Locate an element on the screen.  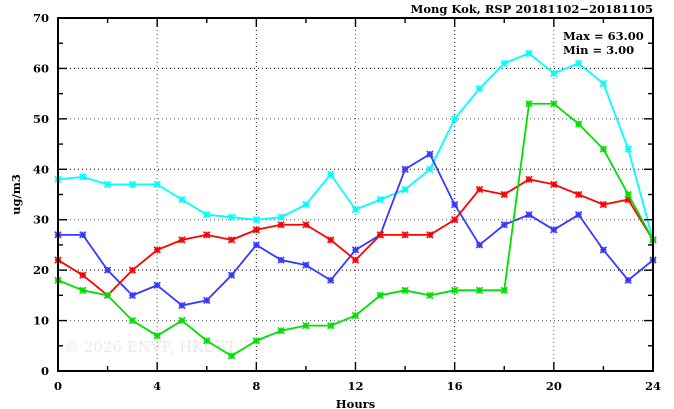
y-tick-label: 40 is located at coordinates (41, 169).